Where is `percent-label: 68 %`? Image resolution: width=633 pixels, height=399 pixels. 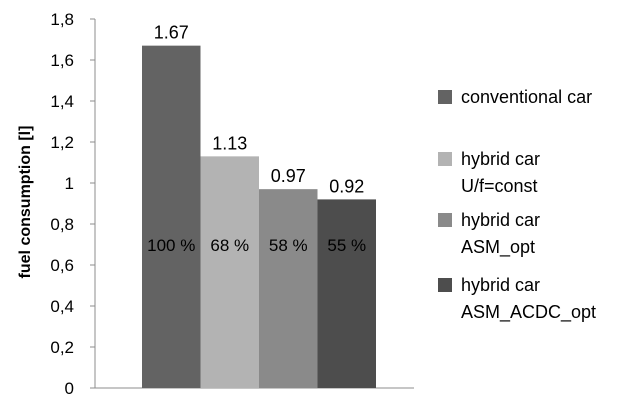 percent-label: 68 % is located at coordinates (229, 245).